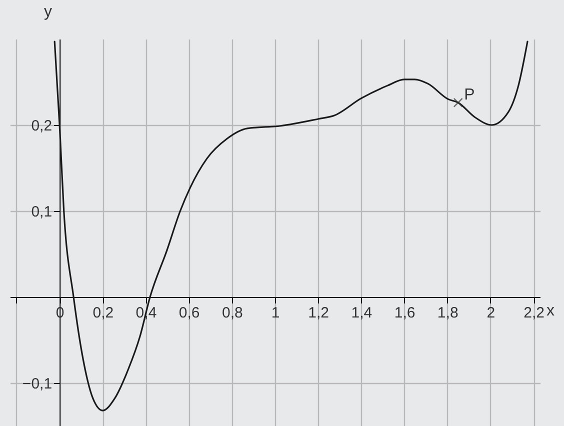  I want to click on x-tick-label: 1,8, so click(447, 313).